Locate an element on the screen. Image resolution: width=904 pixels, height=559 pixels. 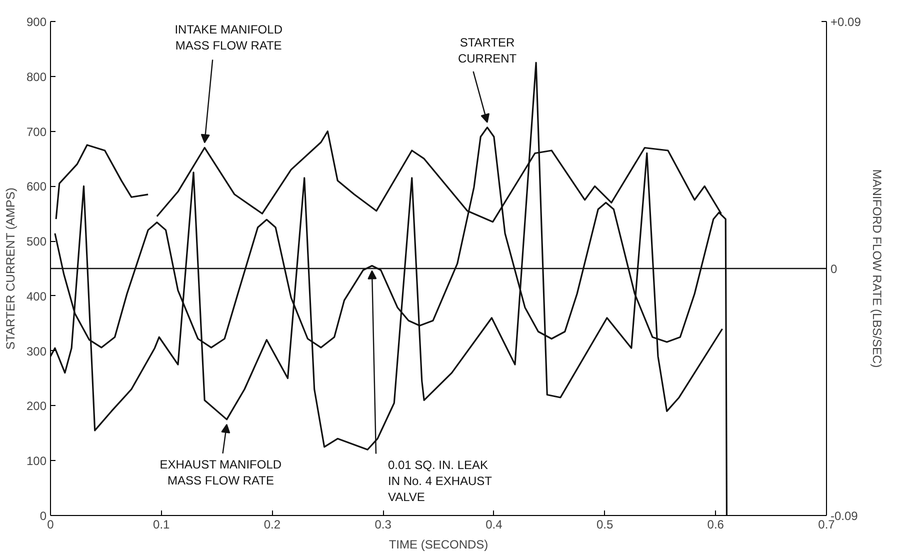
x-tick-label: 0.5 is located at coordinates (605, 525).